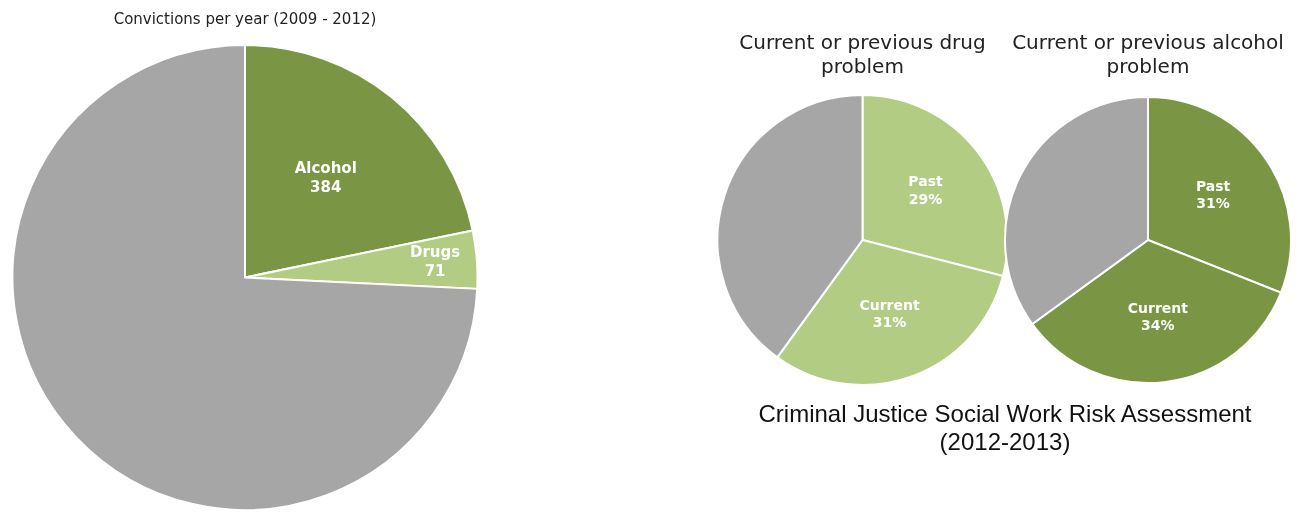 Image resolution: width=1299 pixels, height=525 pixels. Describe the element at coordinates (325, 167) in the screenshot. I see `slice-label: Alcohol` at that location.